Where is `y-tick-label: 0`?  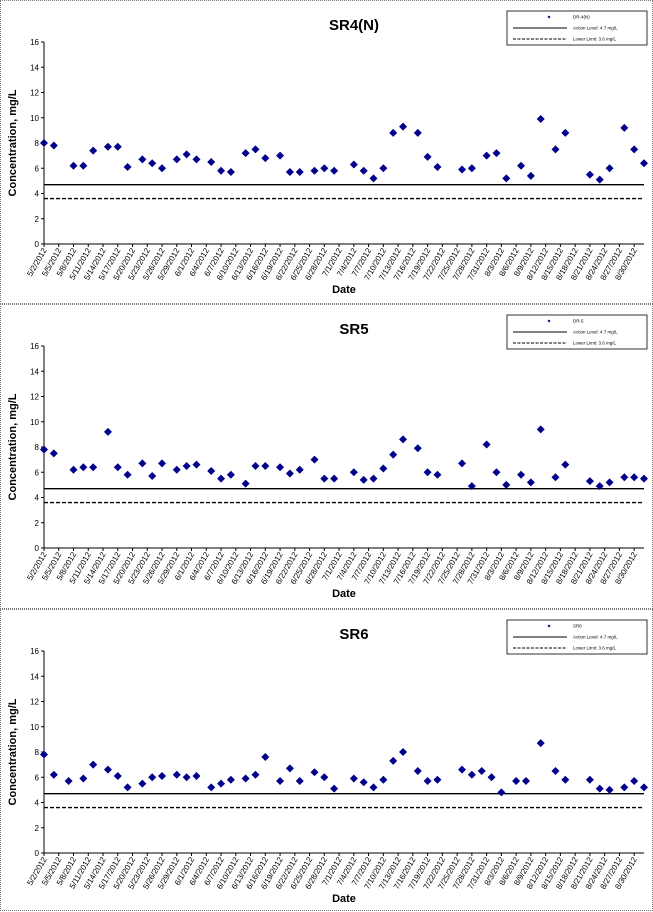
y-tick-label: 0 is located at coordinates (37, 853).